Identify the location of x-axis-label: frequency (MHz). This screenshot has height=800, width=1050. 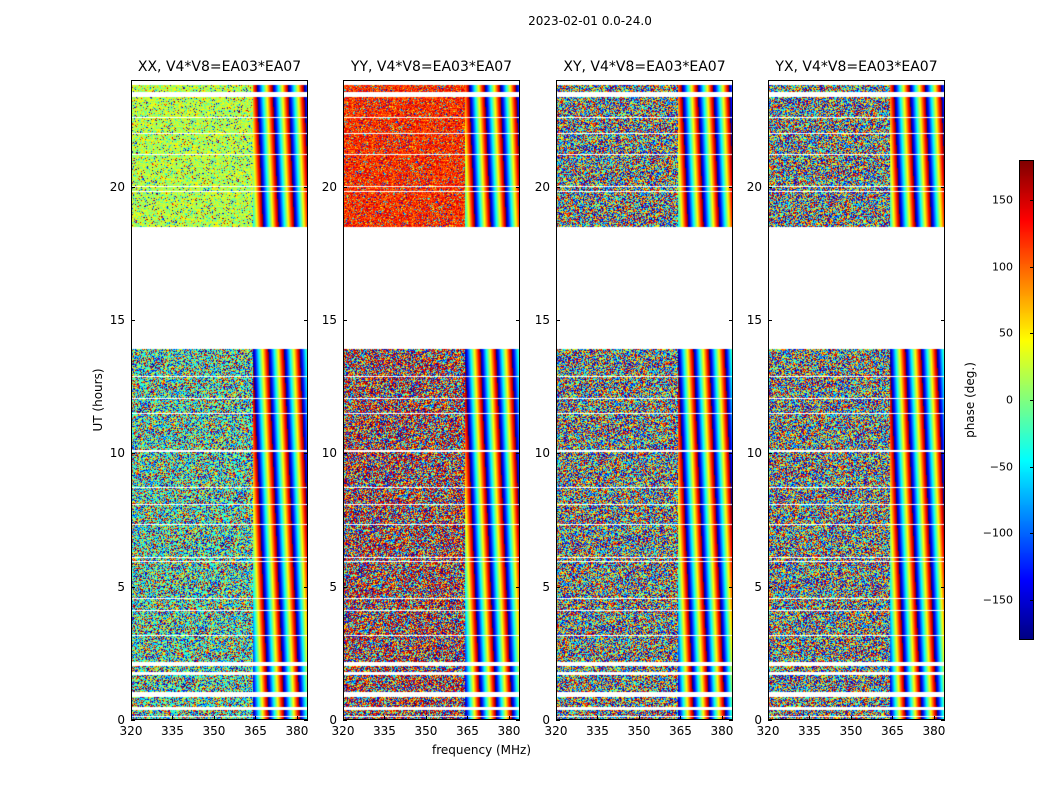
(482, 750).